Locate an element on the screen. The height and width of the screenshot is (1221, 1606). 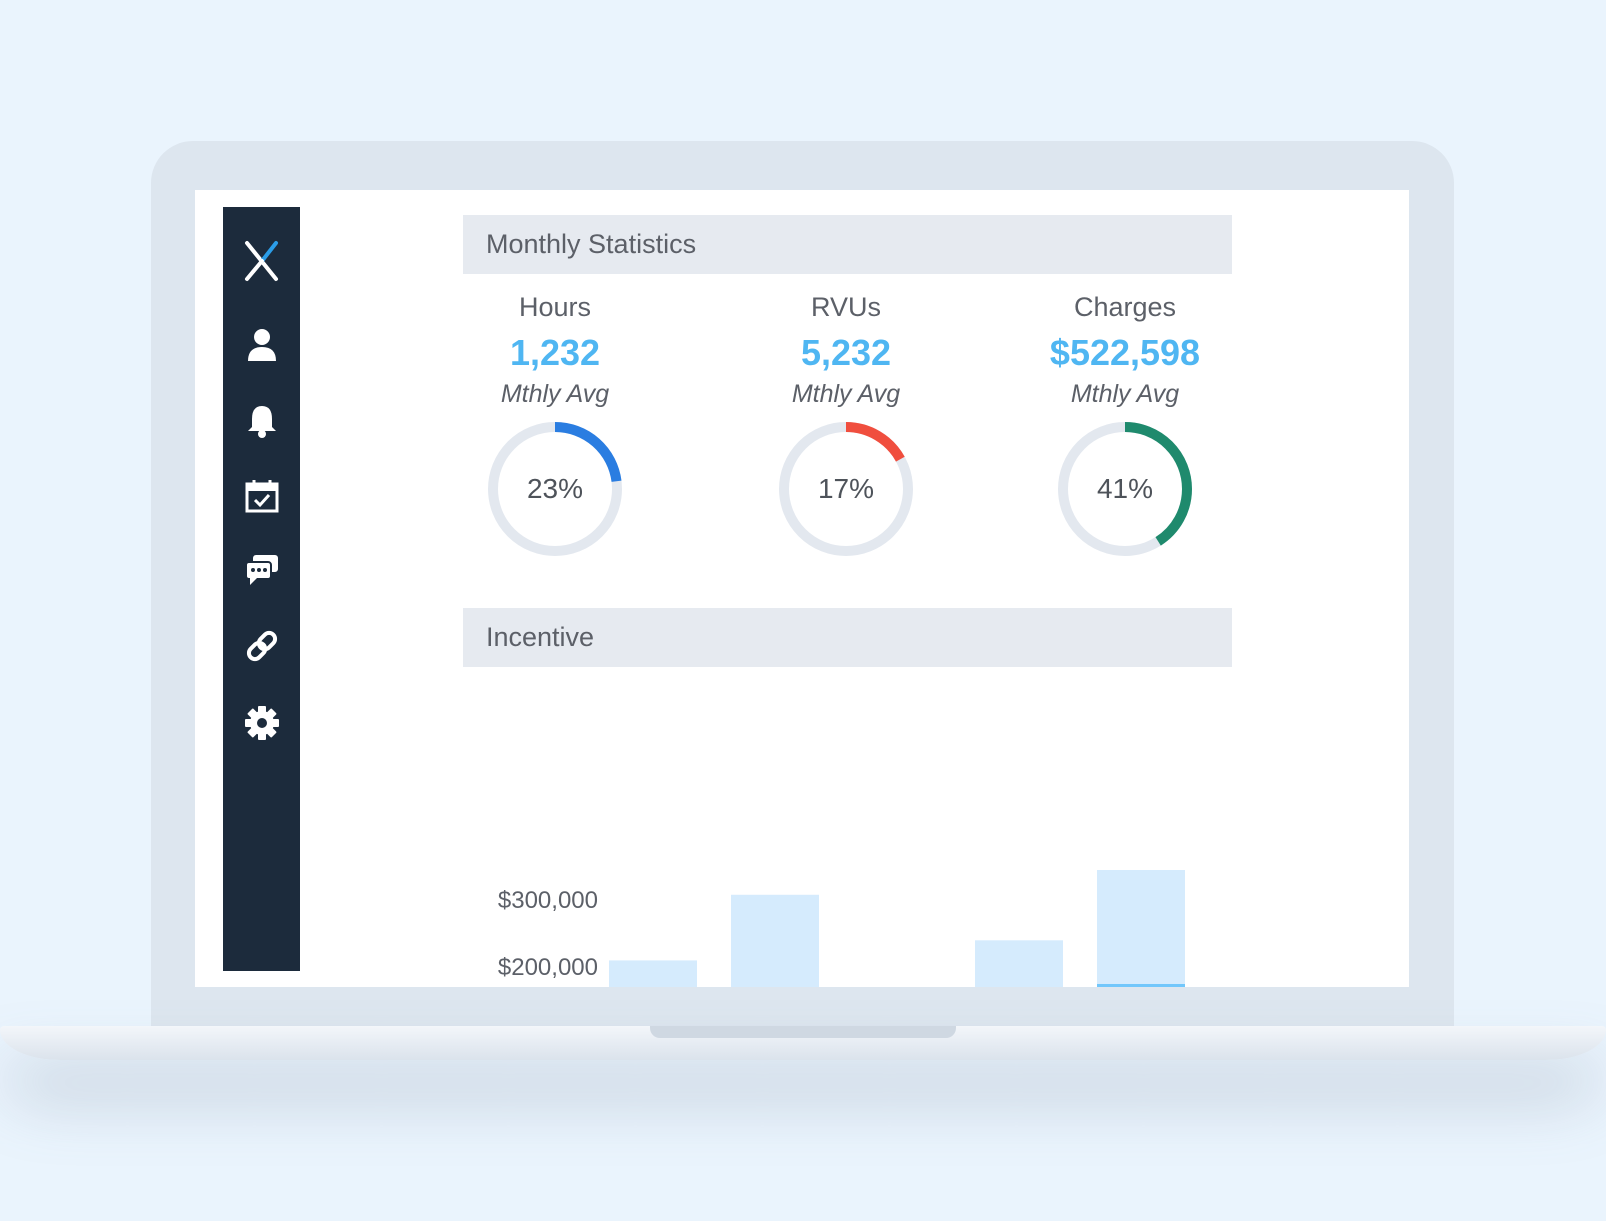
monthly-statistics-header: Monthly Statistics is located at coordinates (847, 244).